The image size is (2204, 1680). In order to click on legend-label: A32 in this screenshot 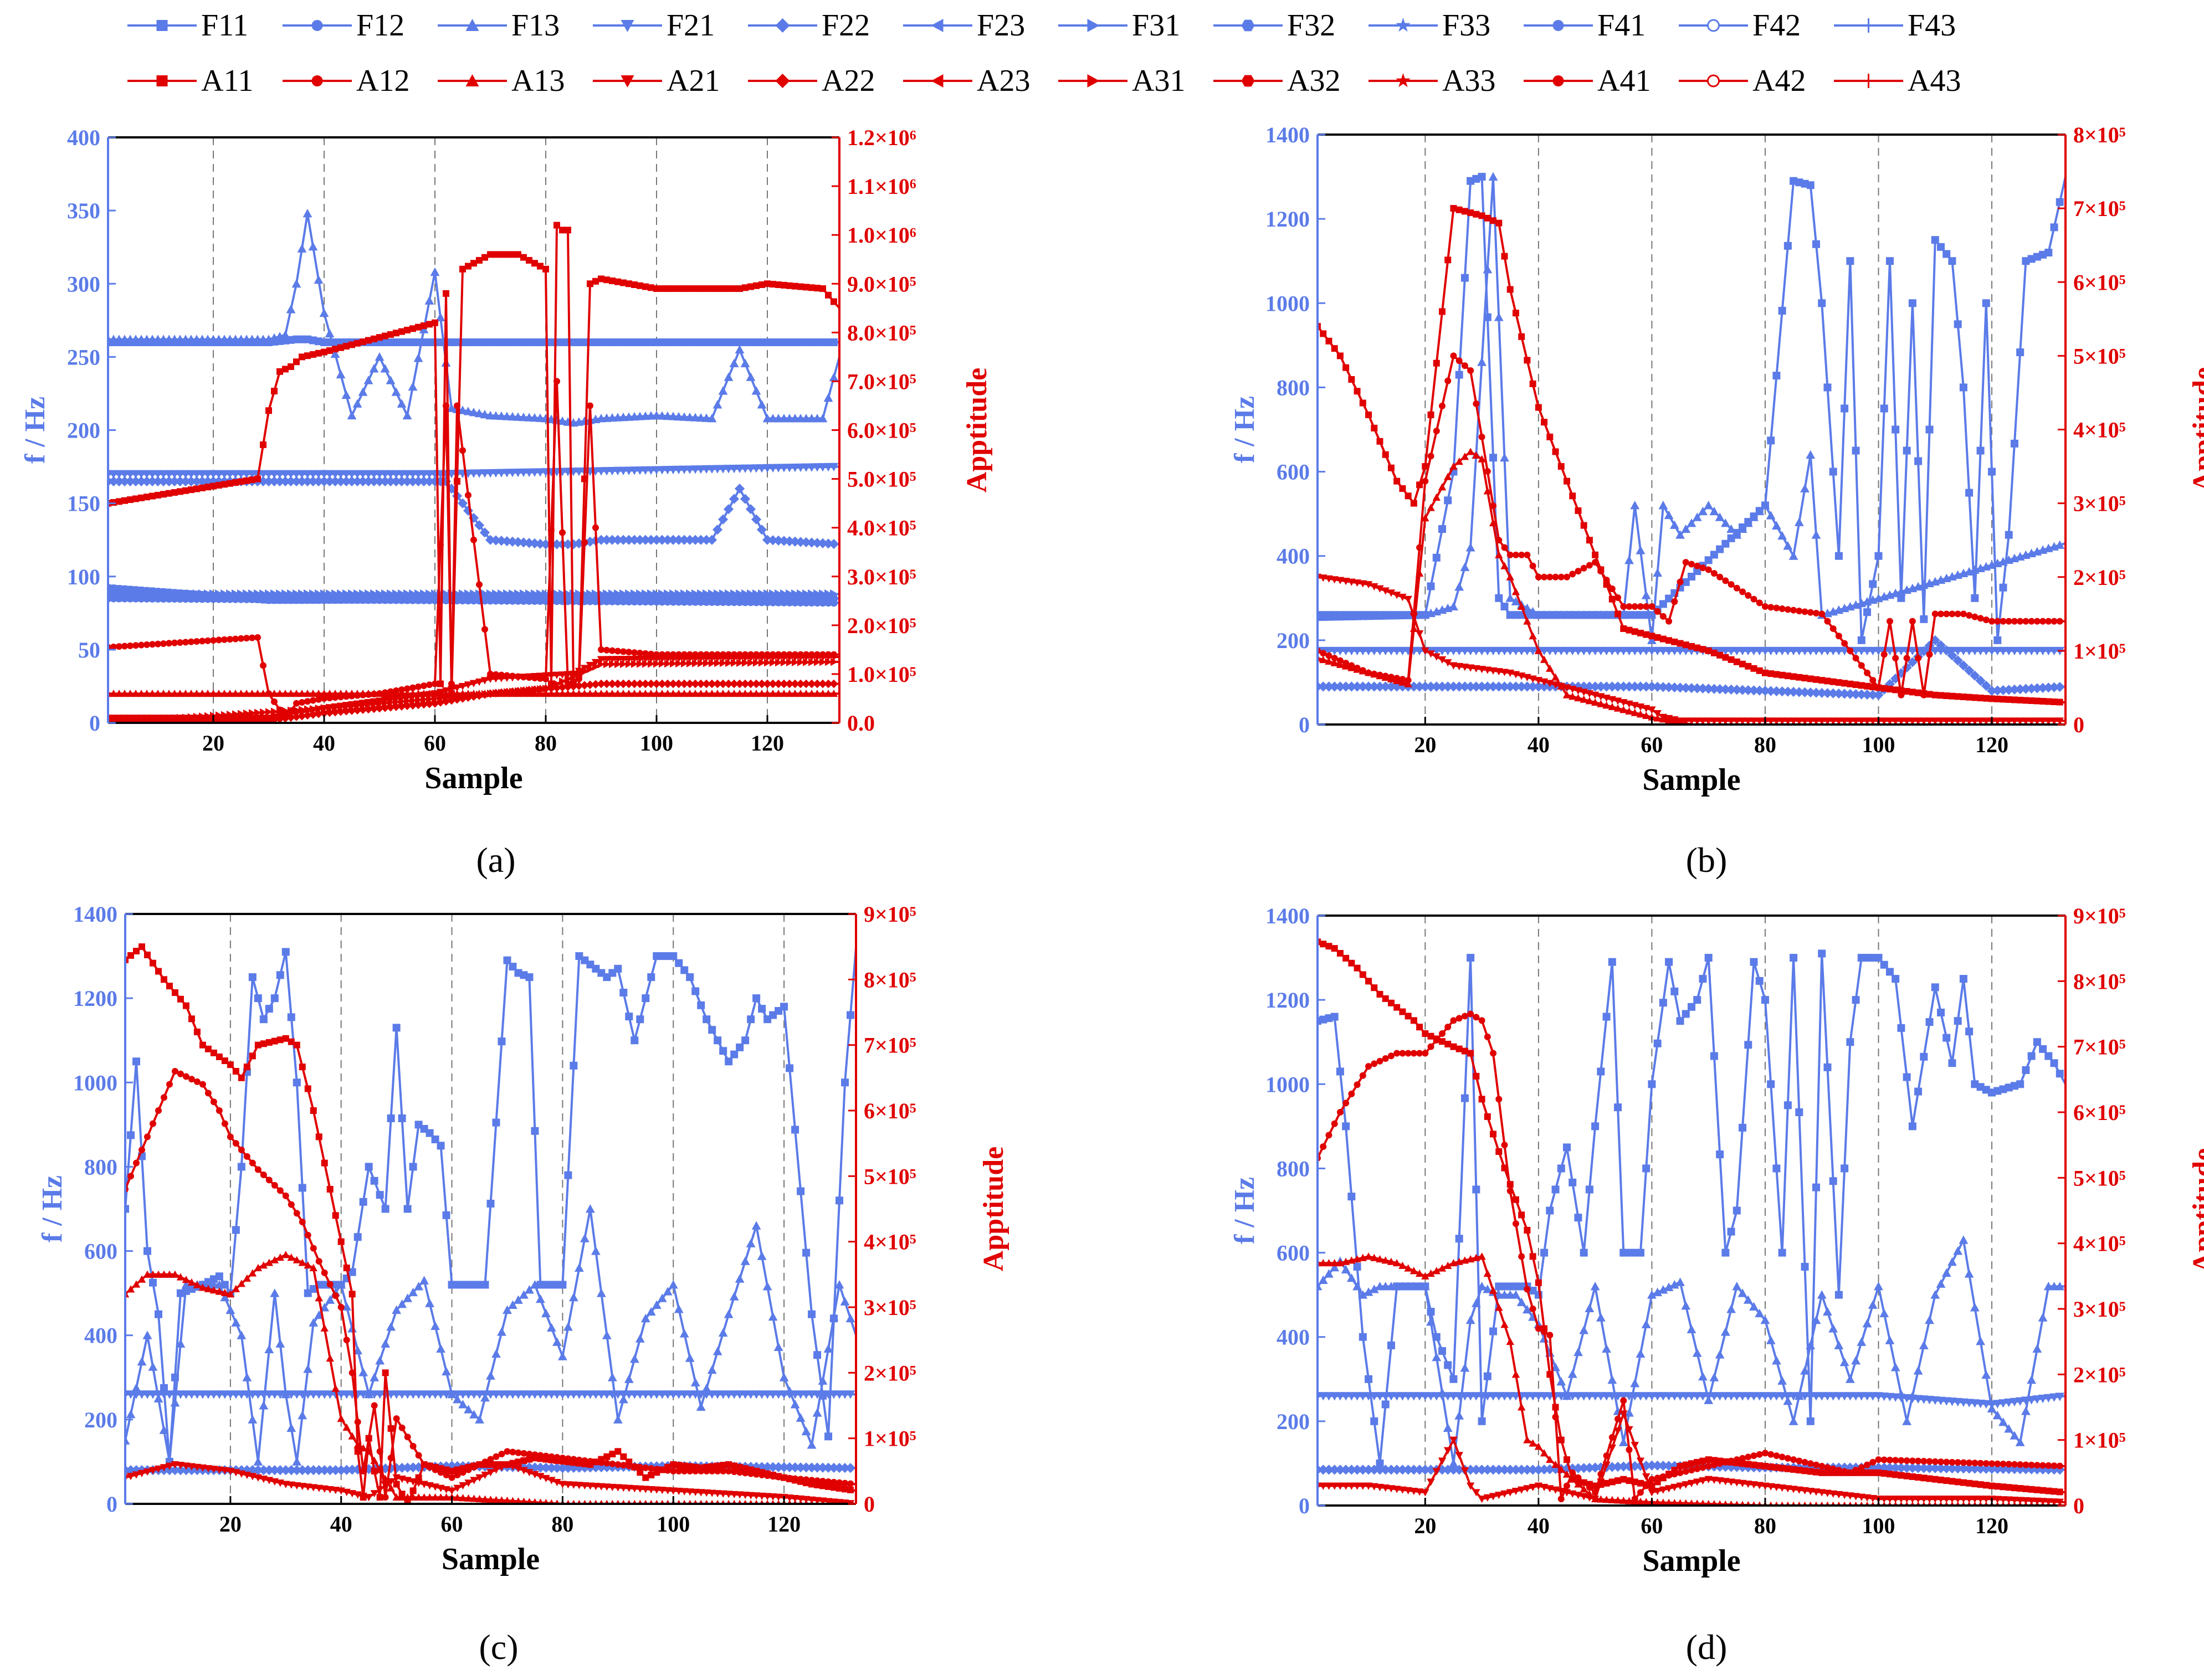, I will do `click(1314, 81)`.